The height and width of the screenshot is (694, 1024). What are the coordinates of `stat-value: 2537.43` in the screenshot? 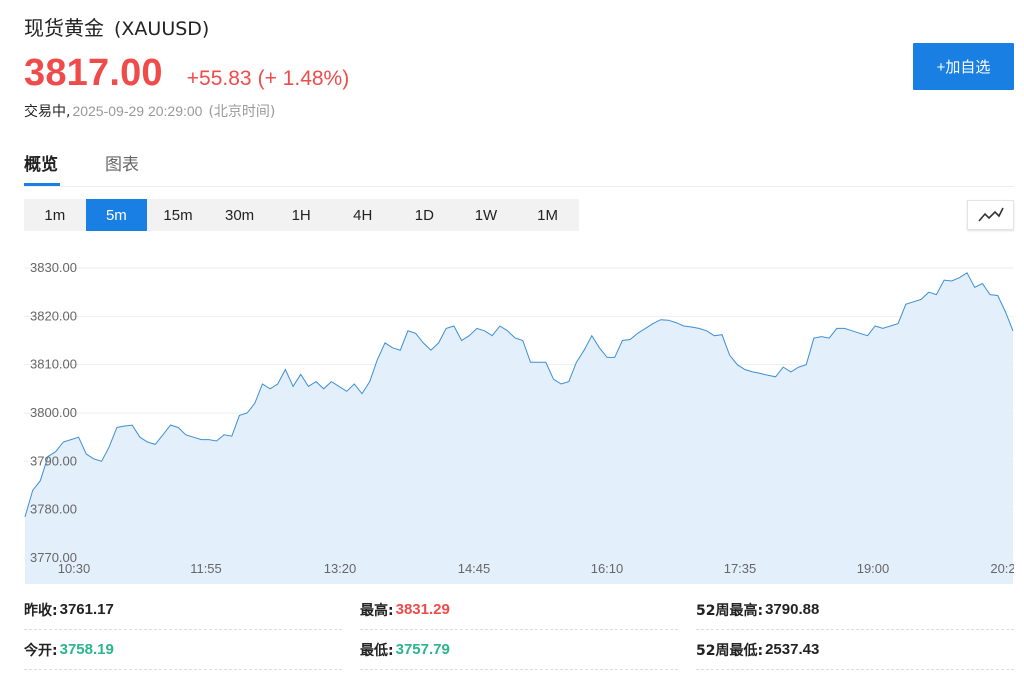 It's located at (792, 649).